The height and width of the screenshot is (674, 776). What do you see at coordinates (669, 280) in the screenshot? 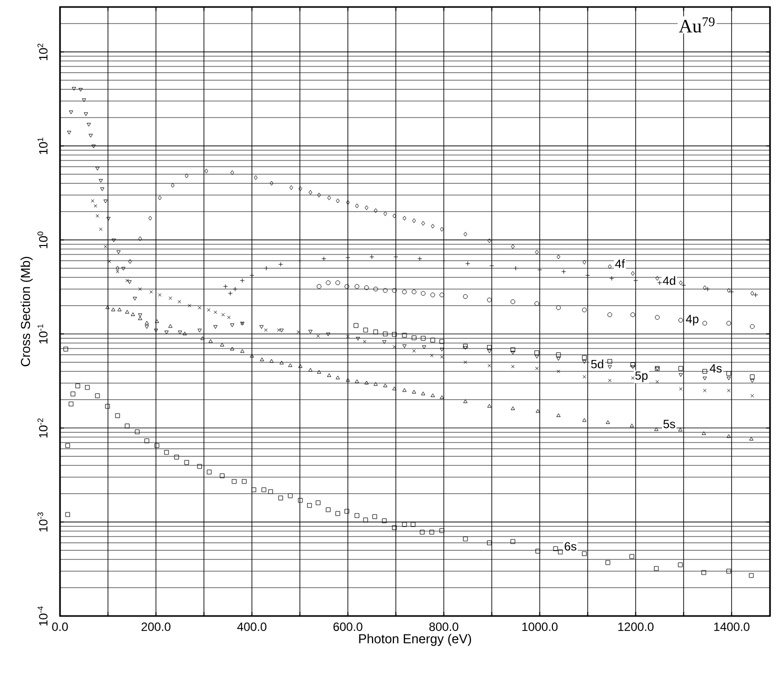
I see `annotation: 4d` at bounding box center [669, 280].